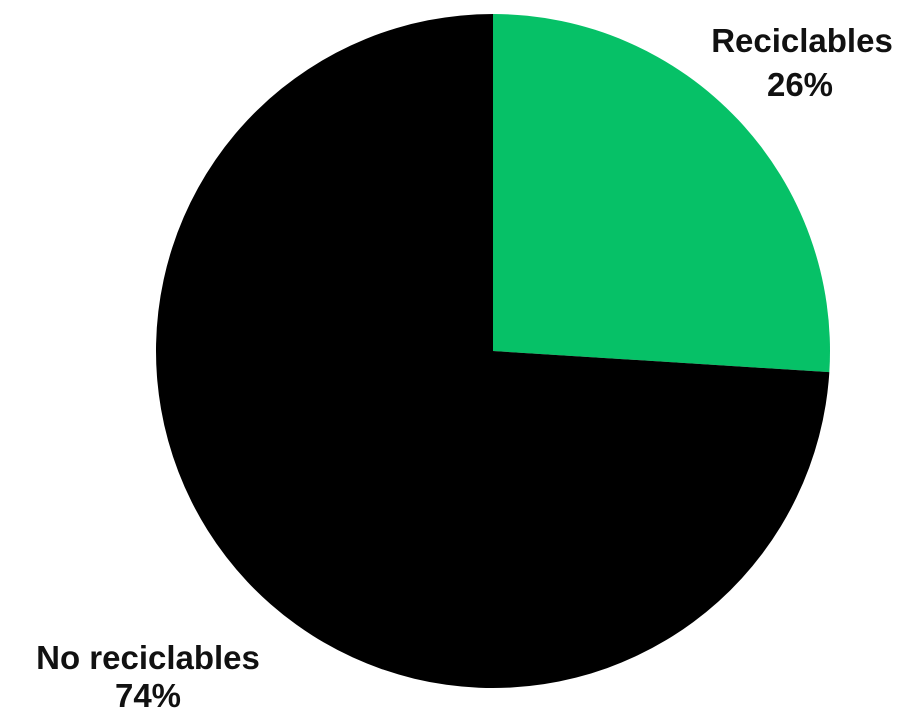 This screenshot has height=715, width=912. What do you see at coordinates (148, 657) in the screenshot?
I see `slice-label-no-reciclables: No reciclables` at bounding box center [148, 657].